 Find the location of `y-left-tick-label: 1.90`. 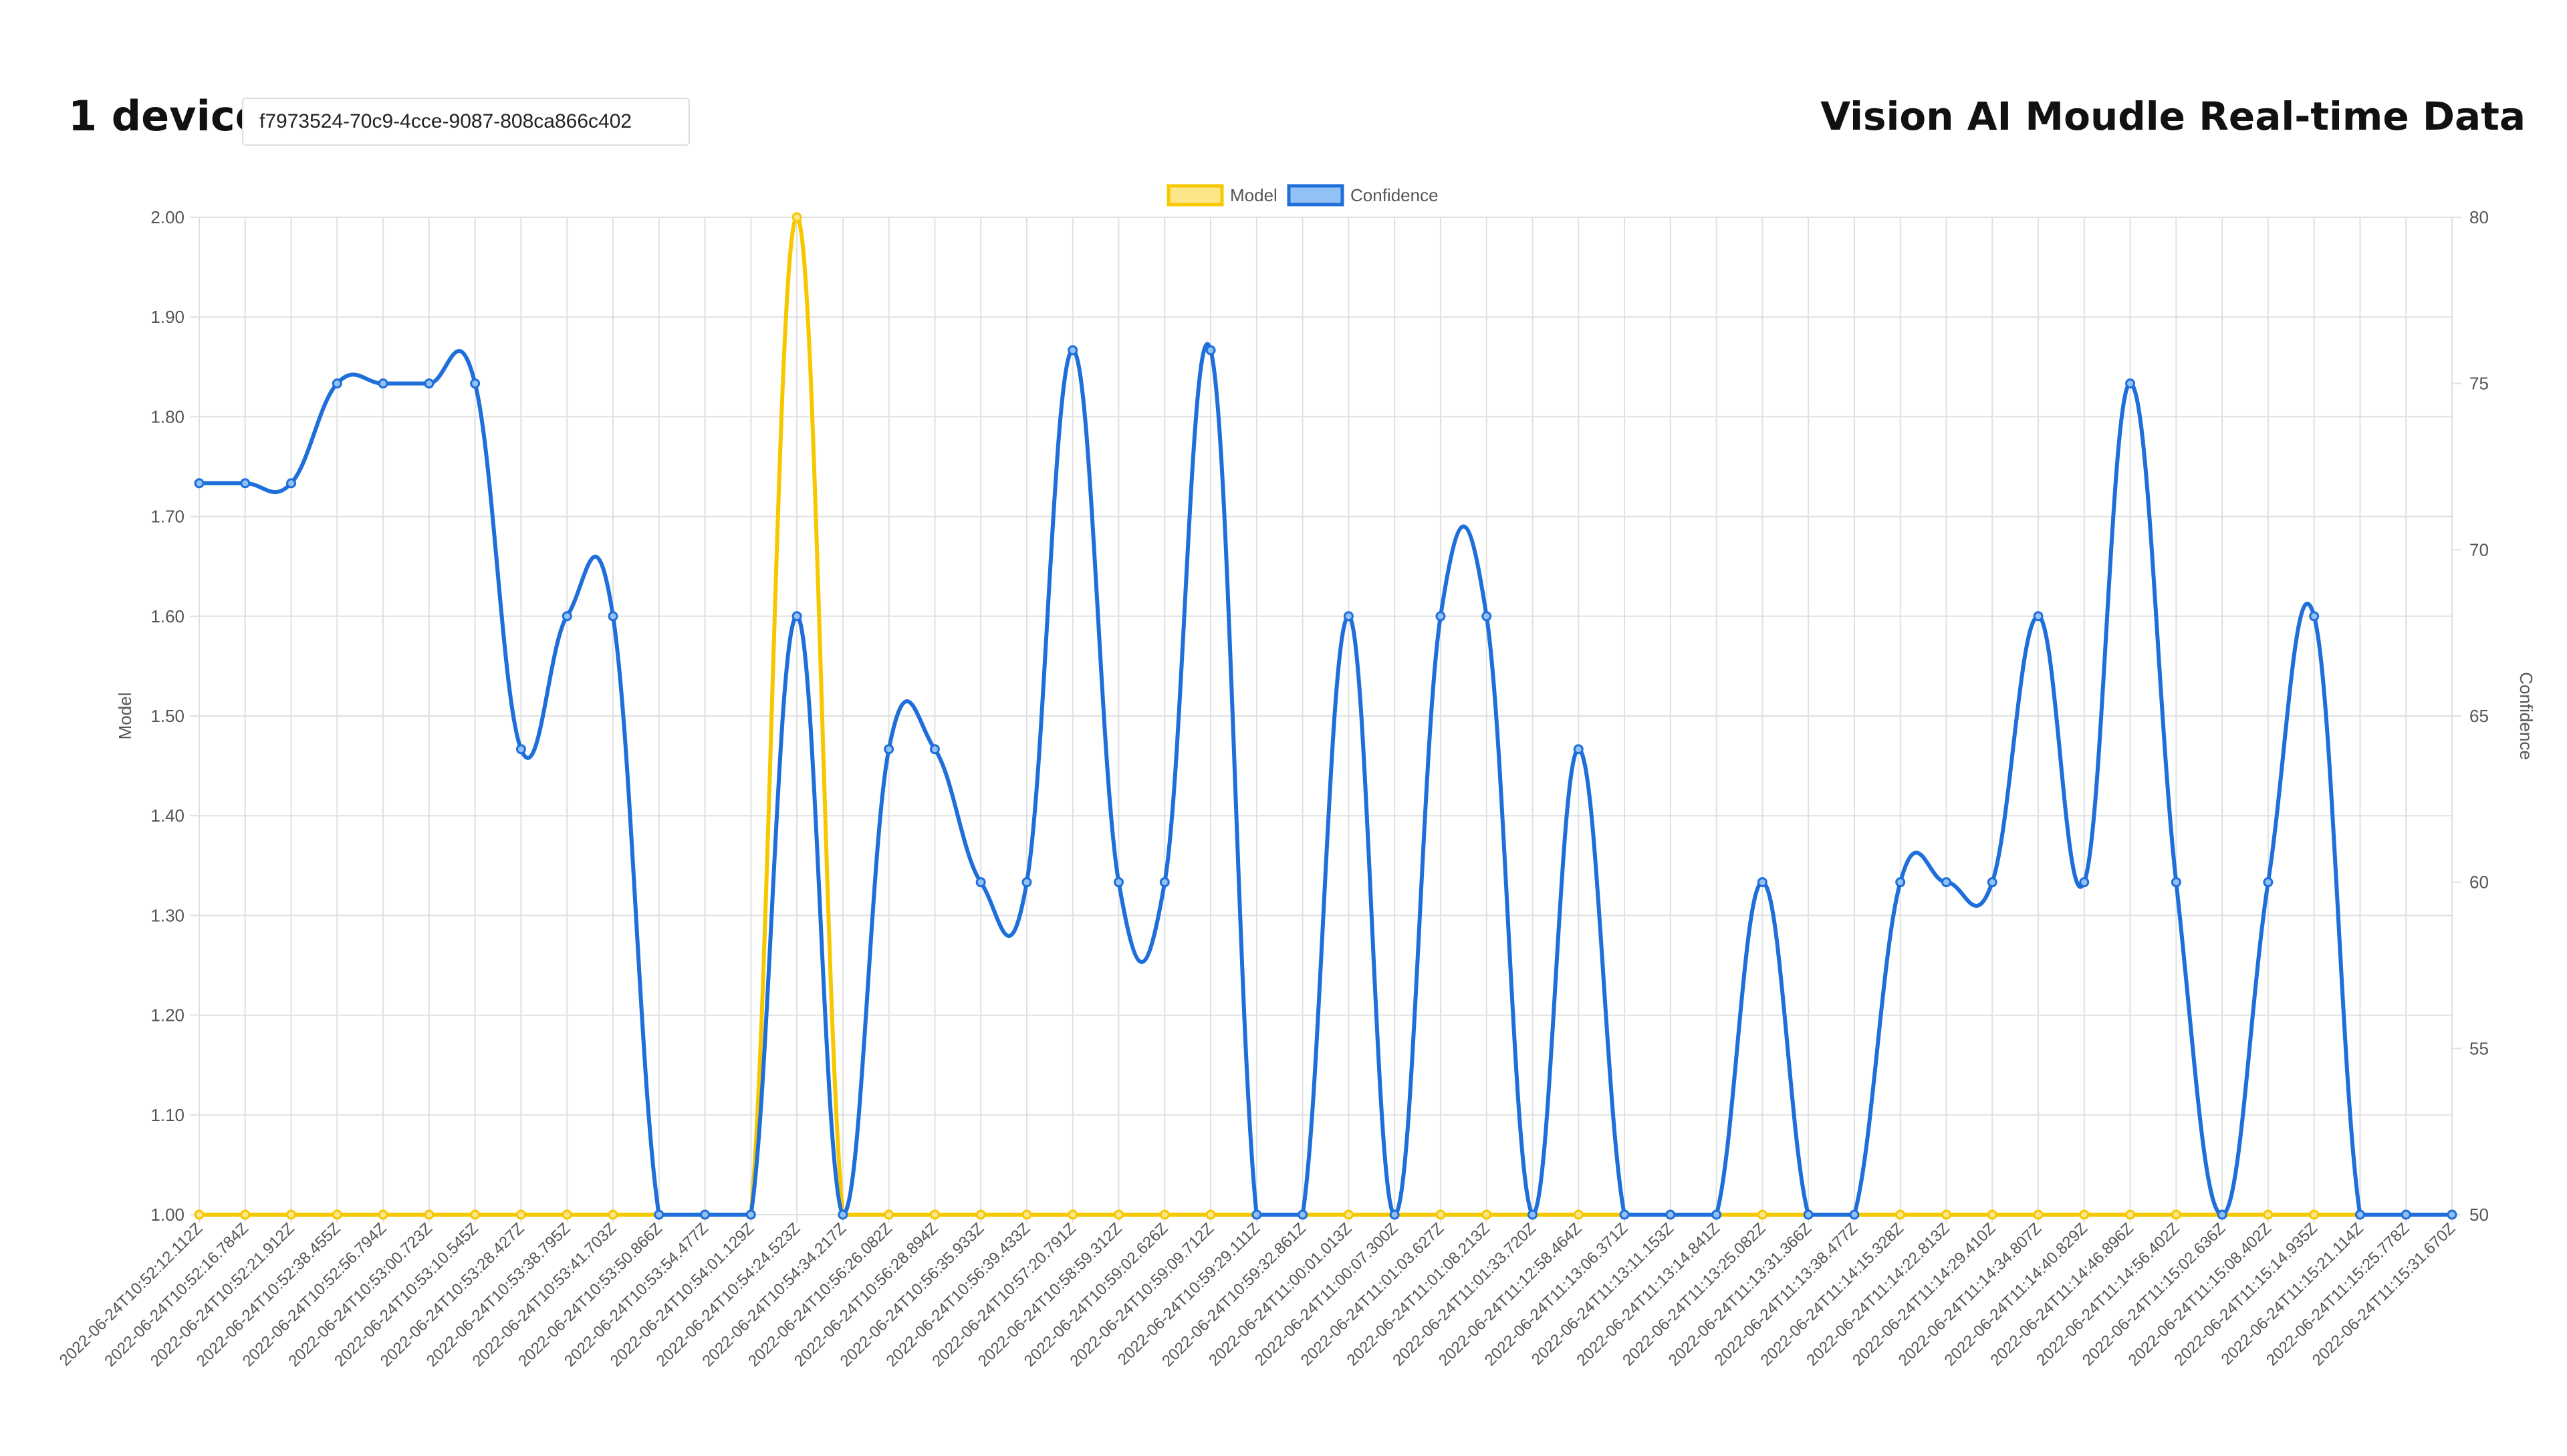

y-left-tick-label: 1.90 is located at coordinates (167, 317).